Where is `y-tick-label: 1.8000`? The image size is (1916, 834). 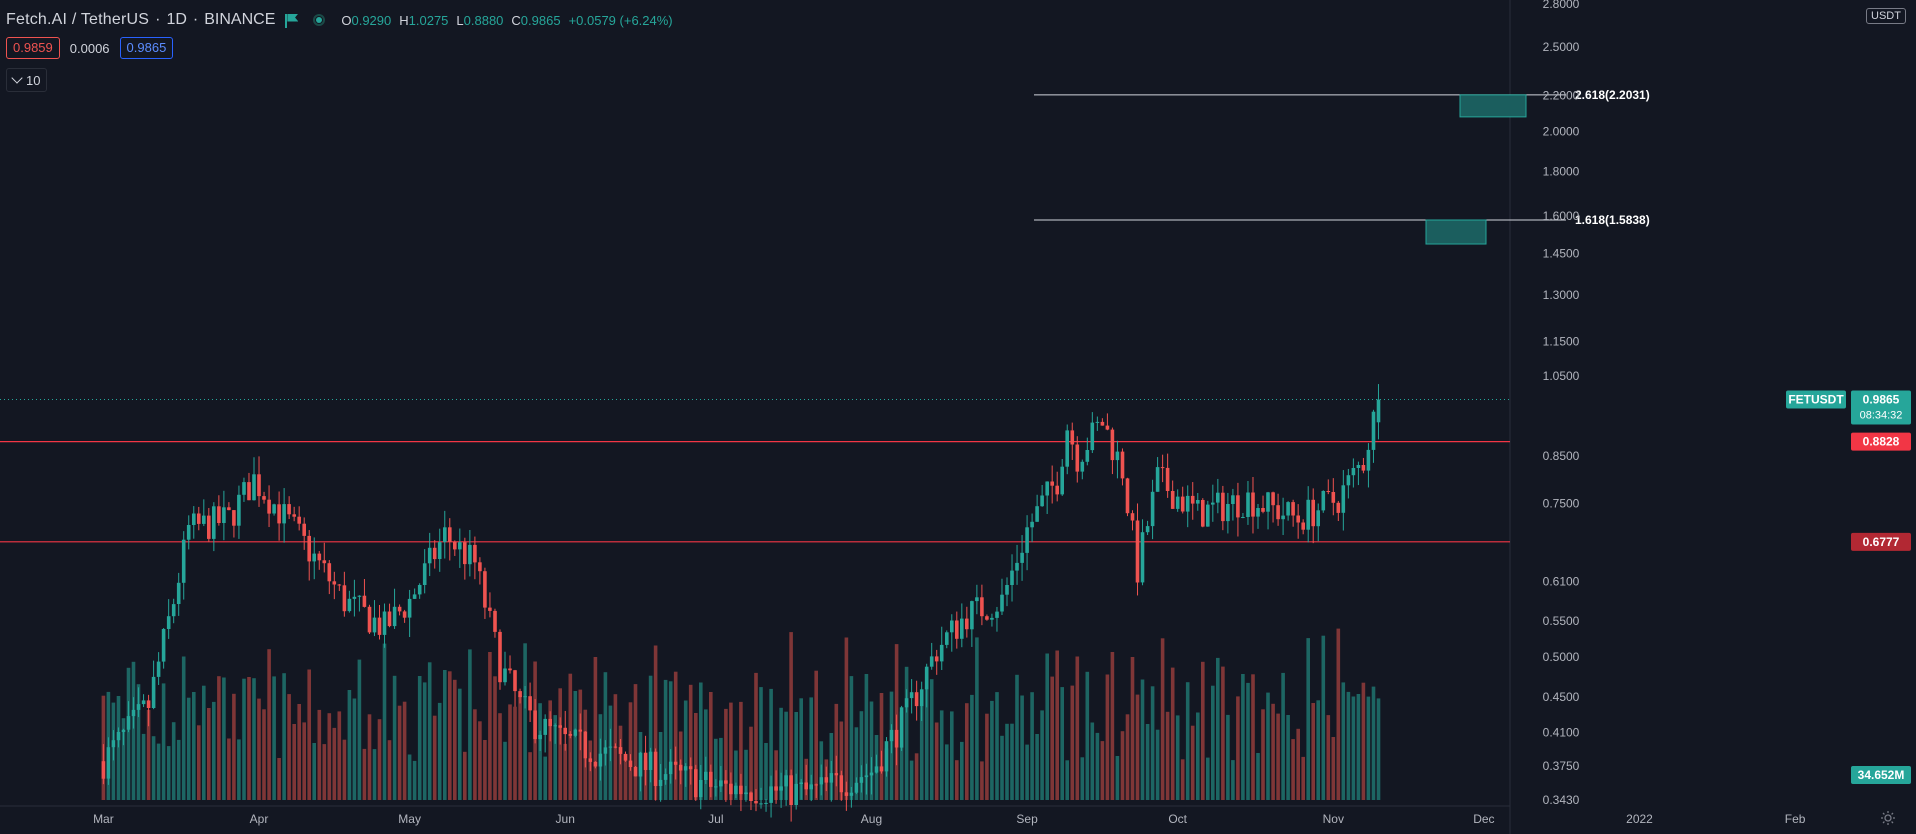 y-tick-label: 1.8000 is located at coordinates (1561, 172).